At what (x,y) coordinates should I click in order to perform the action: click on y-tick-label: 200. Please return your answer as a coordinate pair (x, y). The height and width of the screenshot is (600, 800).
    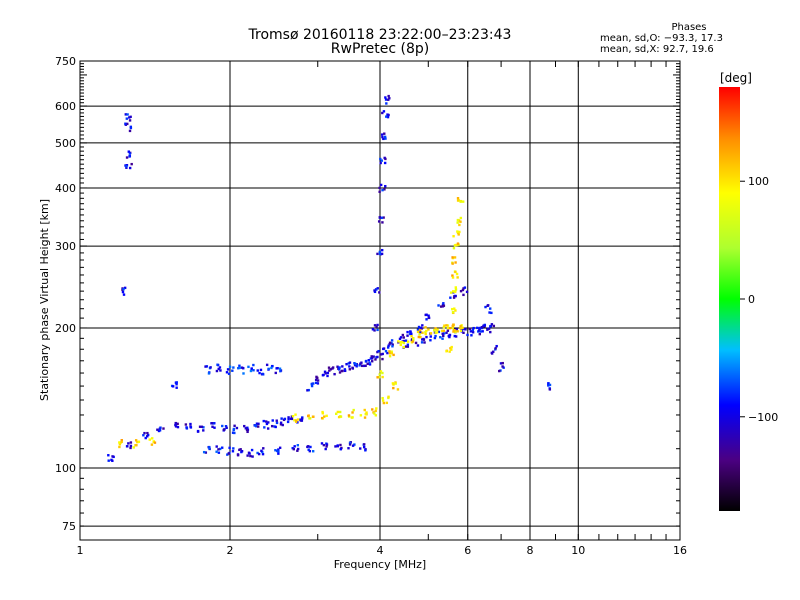
    Looking at the image, I should click on (65, 328).